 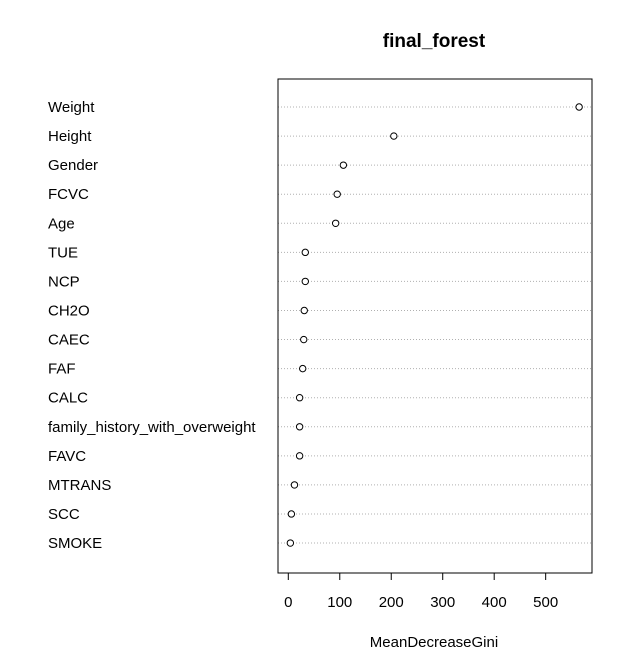 What do you see at coordinates (75, 543) in the screenshot?
I see `variable-label: SMOKE` at bounding box center [75, 543].